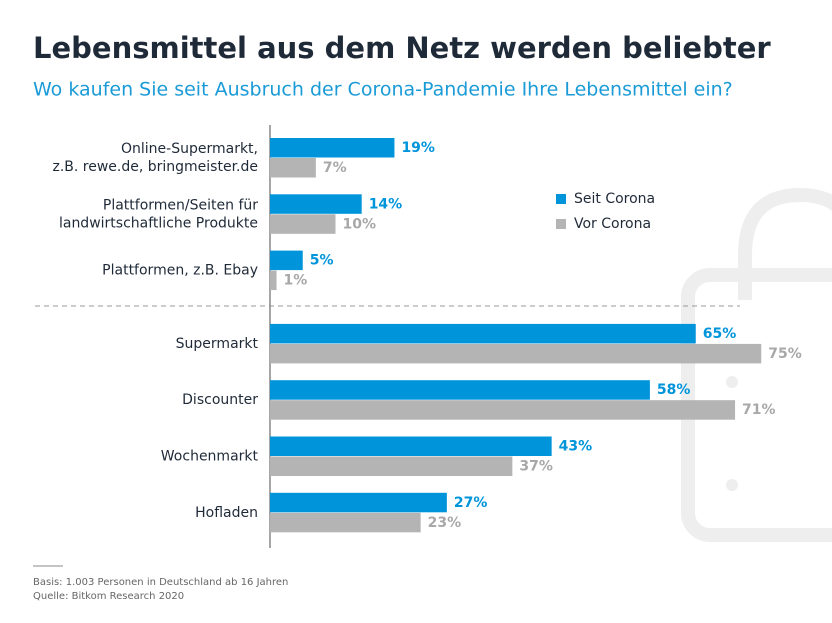 The height and width of the screenshot is (623, 832). Describe the element at coordinates (180, 271) in the screenshot. I see `category-label: Plattformen, z.B. Ebay` at that location.